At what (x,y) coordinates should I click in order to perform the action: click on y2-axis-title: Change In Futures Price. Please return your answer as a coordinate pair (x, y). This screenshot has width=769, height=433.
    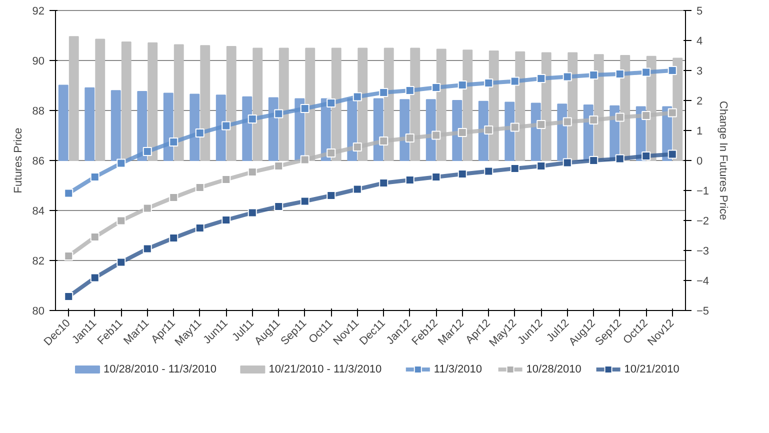
    Looking at the image, I should click on (723, 160).